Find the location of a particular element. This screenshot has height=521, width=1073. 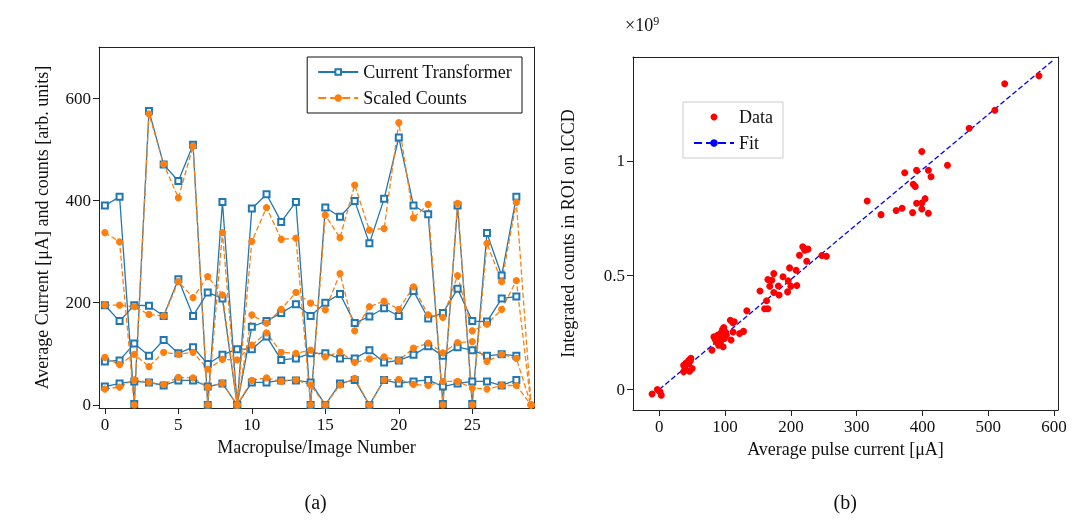

legend-label: Current Transformer is located at coordinates (437, 72).